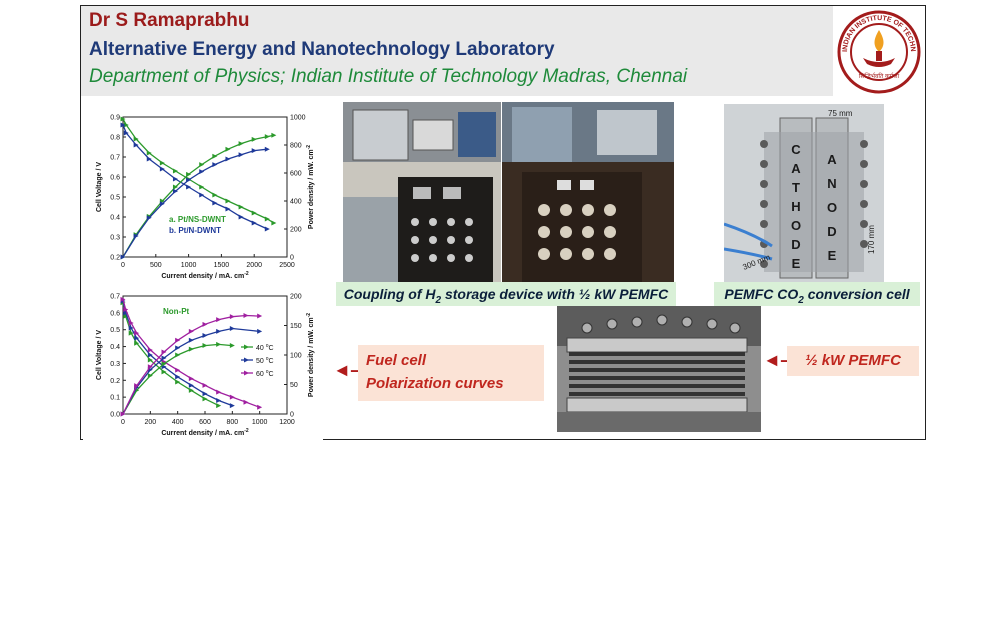 Image resolution: width=1008 pixels, height=626 pixels. What do you see at coordinates (795, 206) in the screenshot?
I see `cathode-letter: H` at bounding box center [795, 206].